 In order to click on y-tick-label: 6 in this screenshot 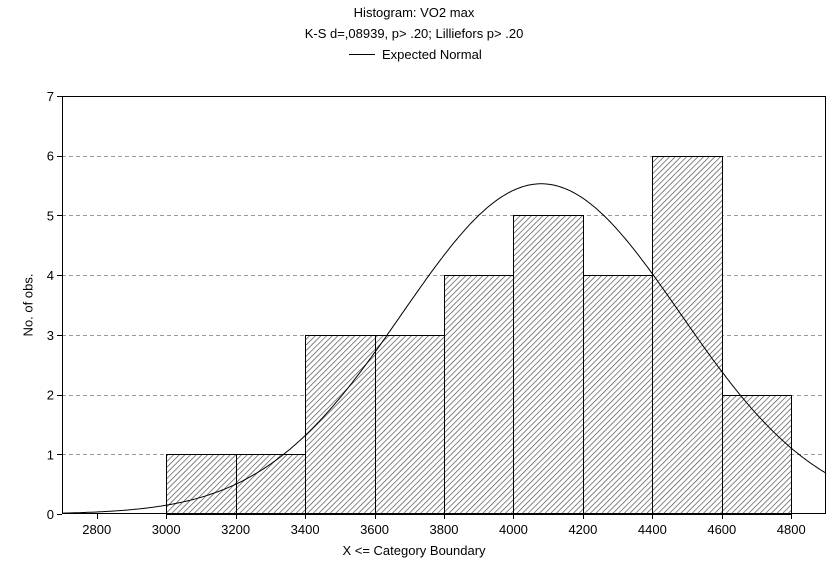, I will do `click(50, 156)`.